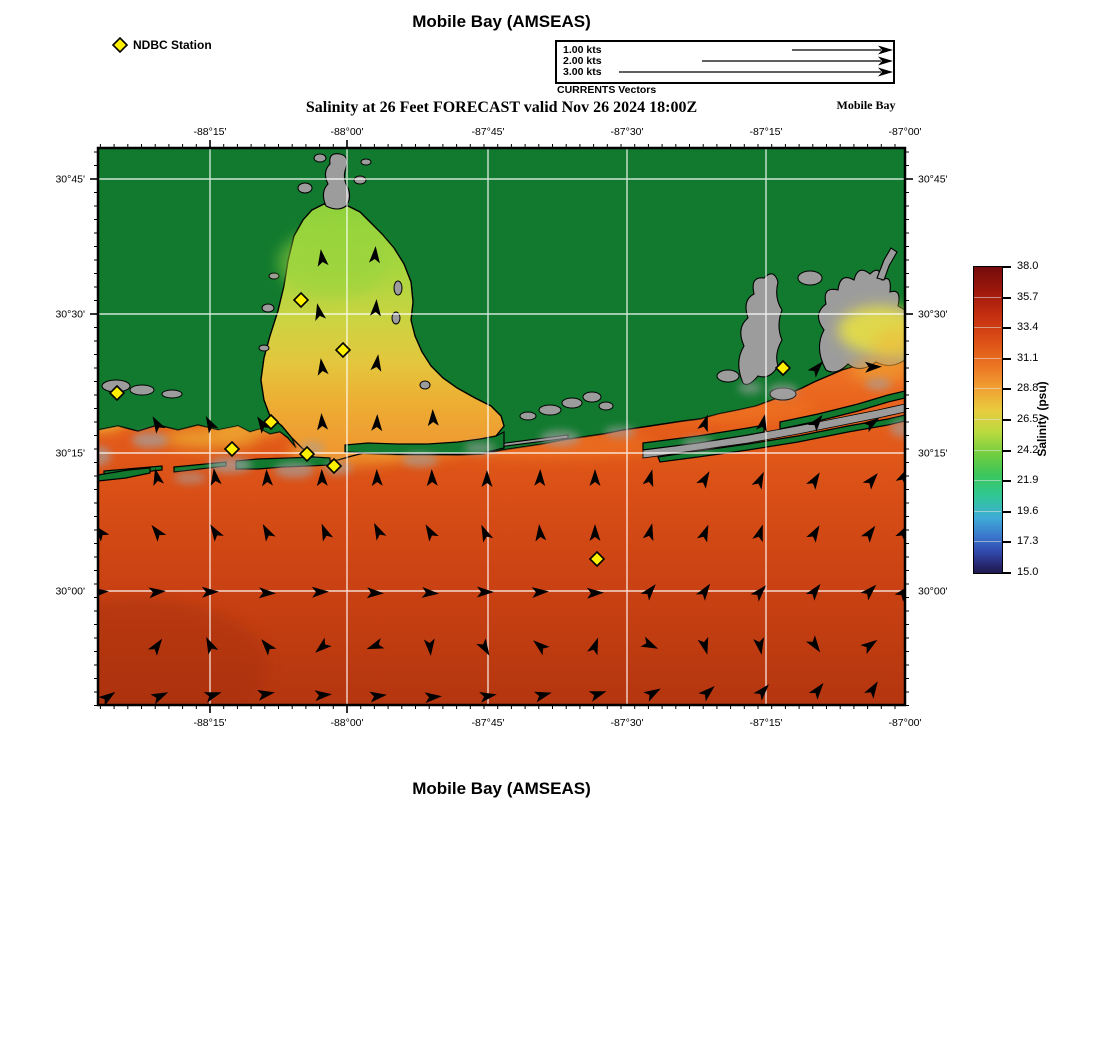  Describe the element at coordinates (1028, 327) in the screenshot. I see `colorbar-tick-label: 33.4` at that location.